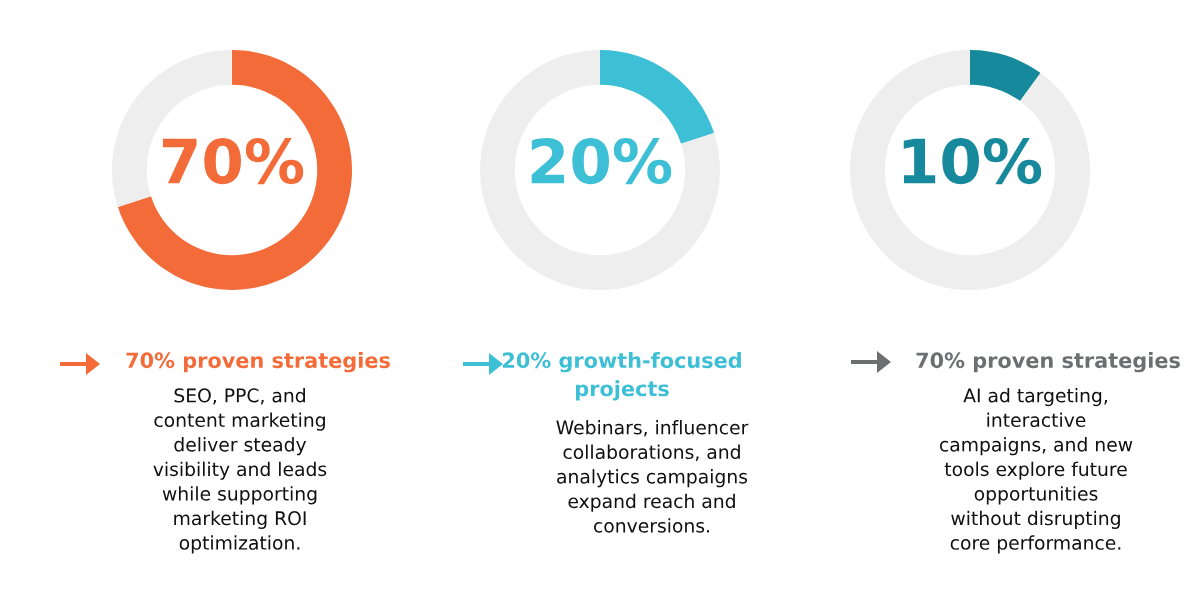  Describe the element at coordinates (240, 471) in the screenshot. I see `text: SEO, PPC, and content marketing deliver steady visibility and leads while supporting marketing ROI optimization.` at that location.